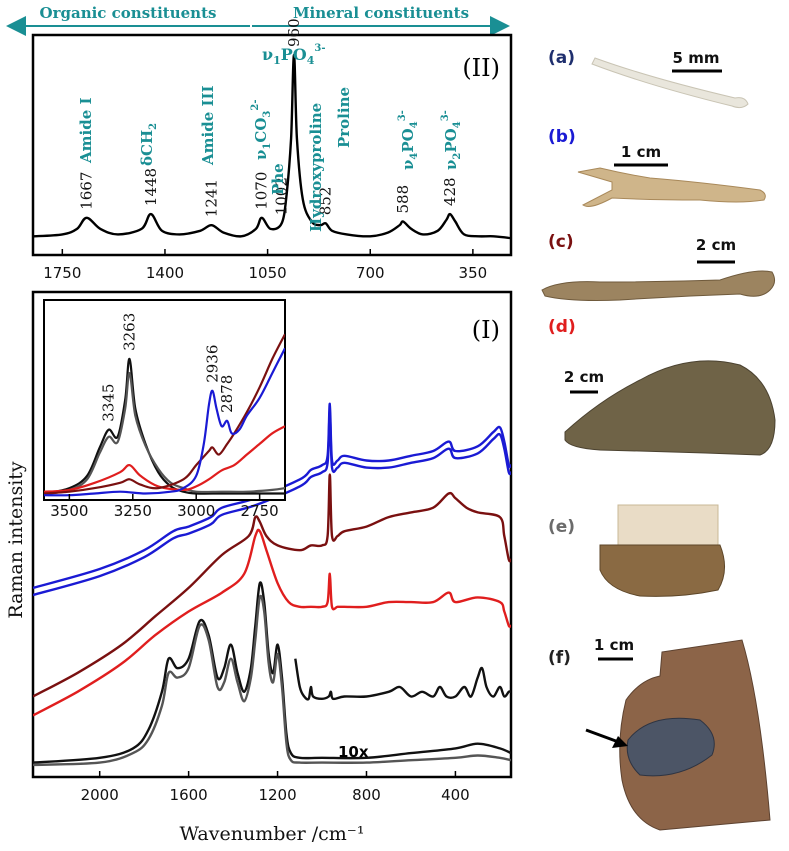 The height and width of the screenshot is (851, 789). Describe the element at coordinates (668, 525) in the screenshot. I see `photo-e-top` at that location.